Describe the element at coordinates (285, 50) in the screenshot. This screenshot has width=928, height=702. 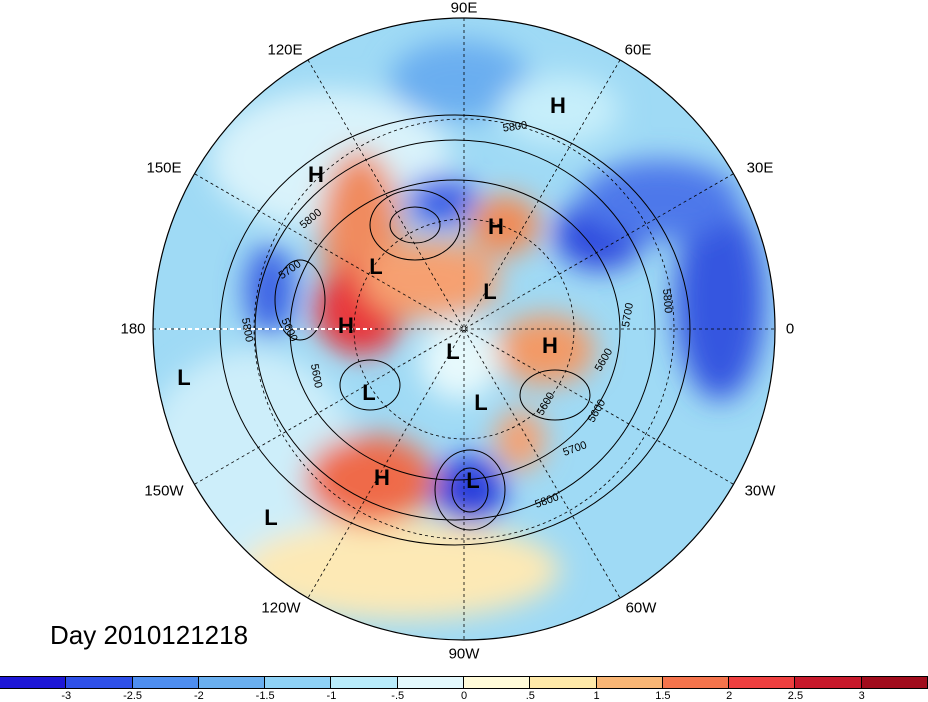
I see `lon-label-120e: 120E` at that location.